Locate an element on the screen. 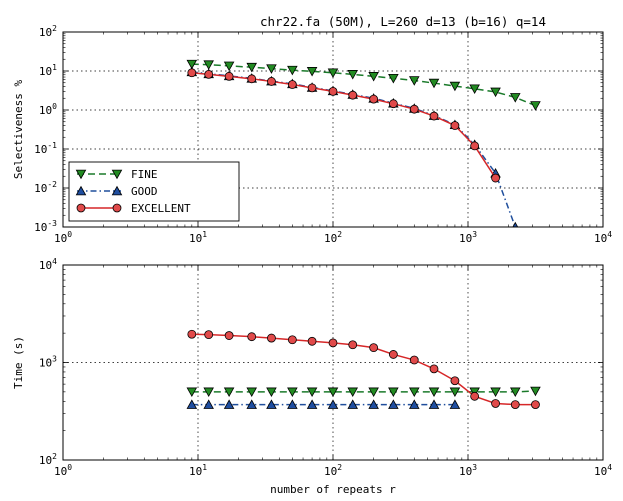 The width and height of the screenshot is (623, 501). legend: FINE GOOD EXCELLENT is located at coordinates (154, 191).